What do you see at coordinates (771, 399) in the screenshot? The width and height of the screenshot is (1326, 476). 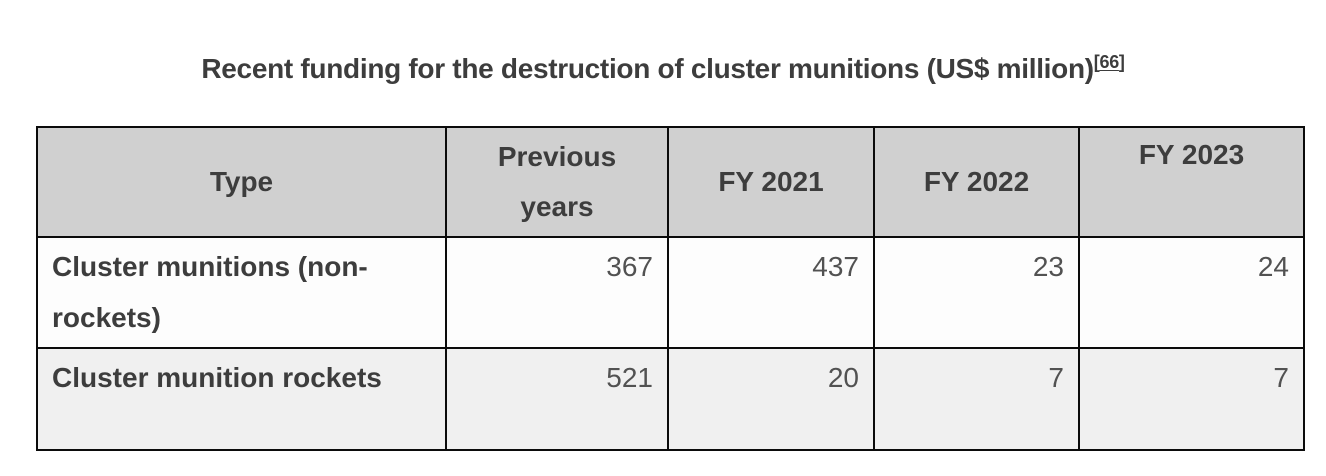 I see `value-rockets-fy2021: 20` at bounding box center [771, 399].